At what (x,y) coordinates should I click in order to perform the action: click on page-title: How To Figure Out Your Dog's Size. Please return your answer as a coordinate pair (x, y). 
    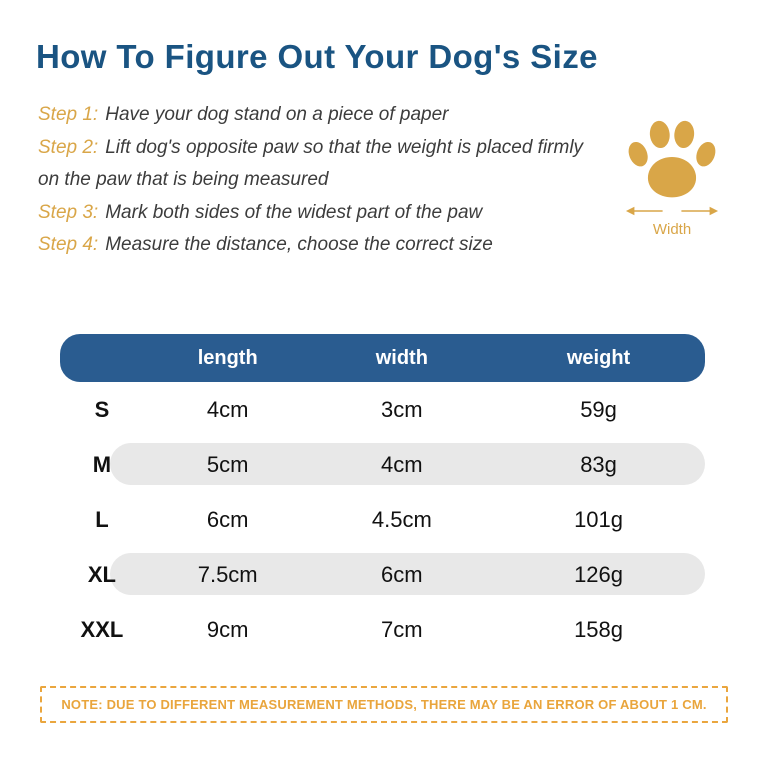
    Looking at the image, I should click on (317, 56).